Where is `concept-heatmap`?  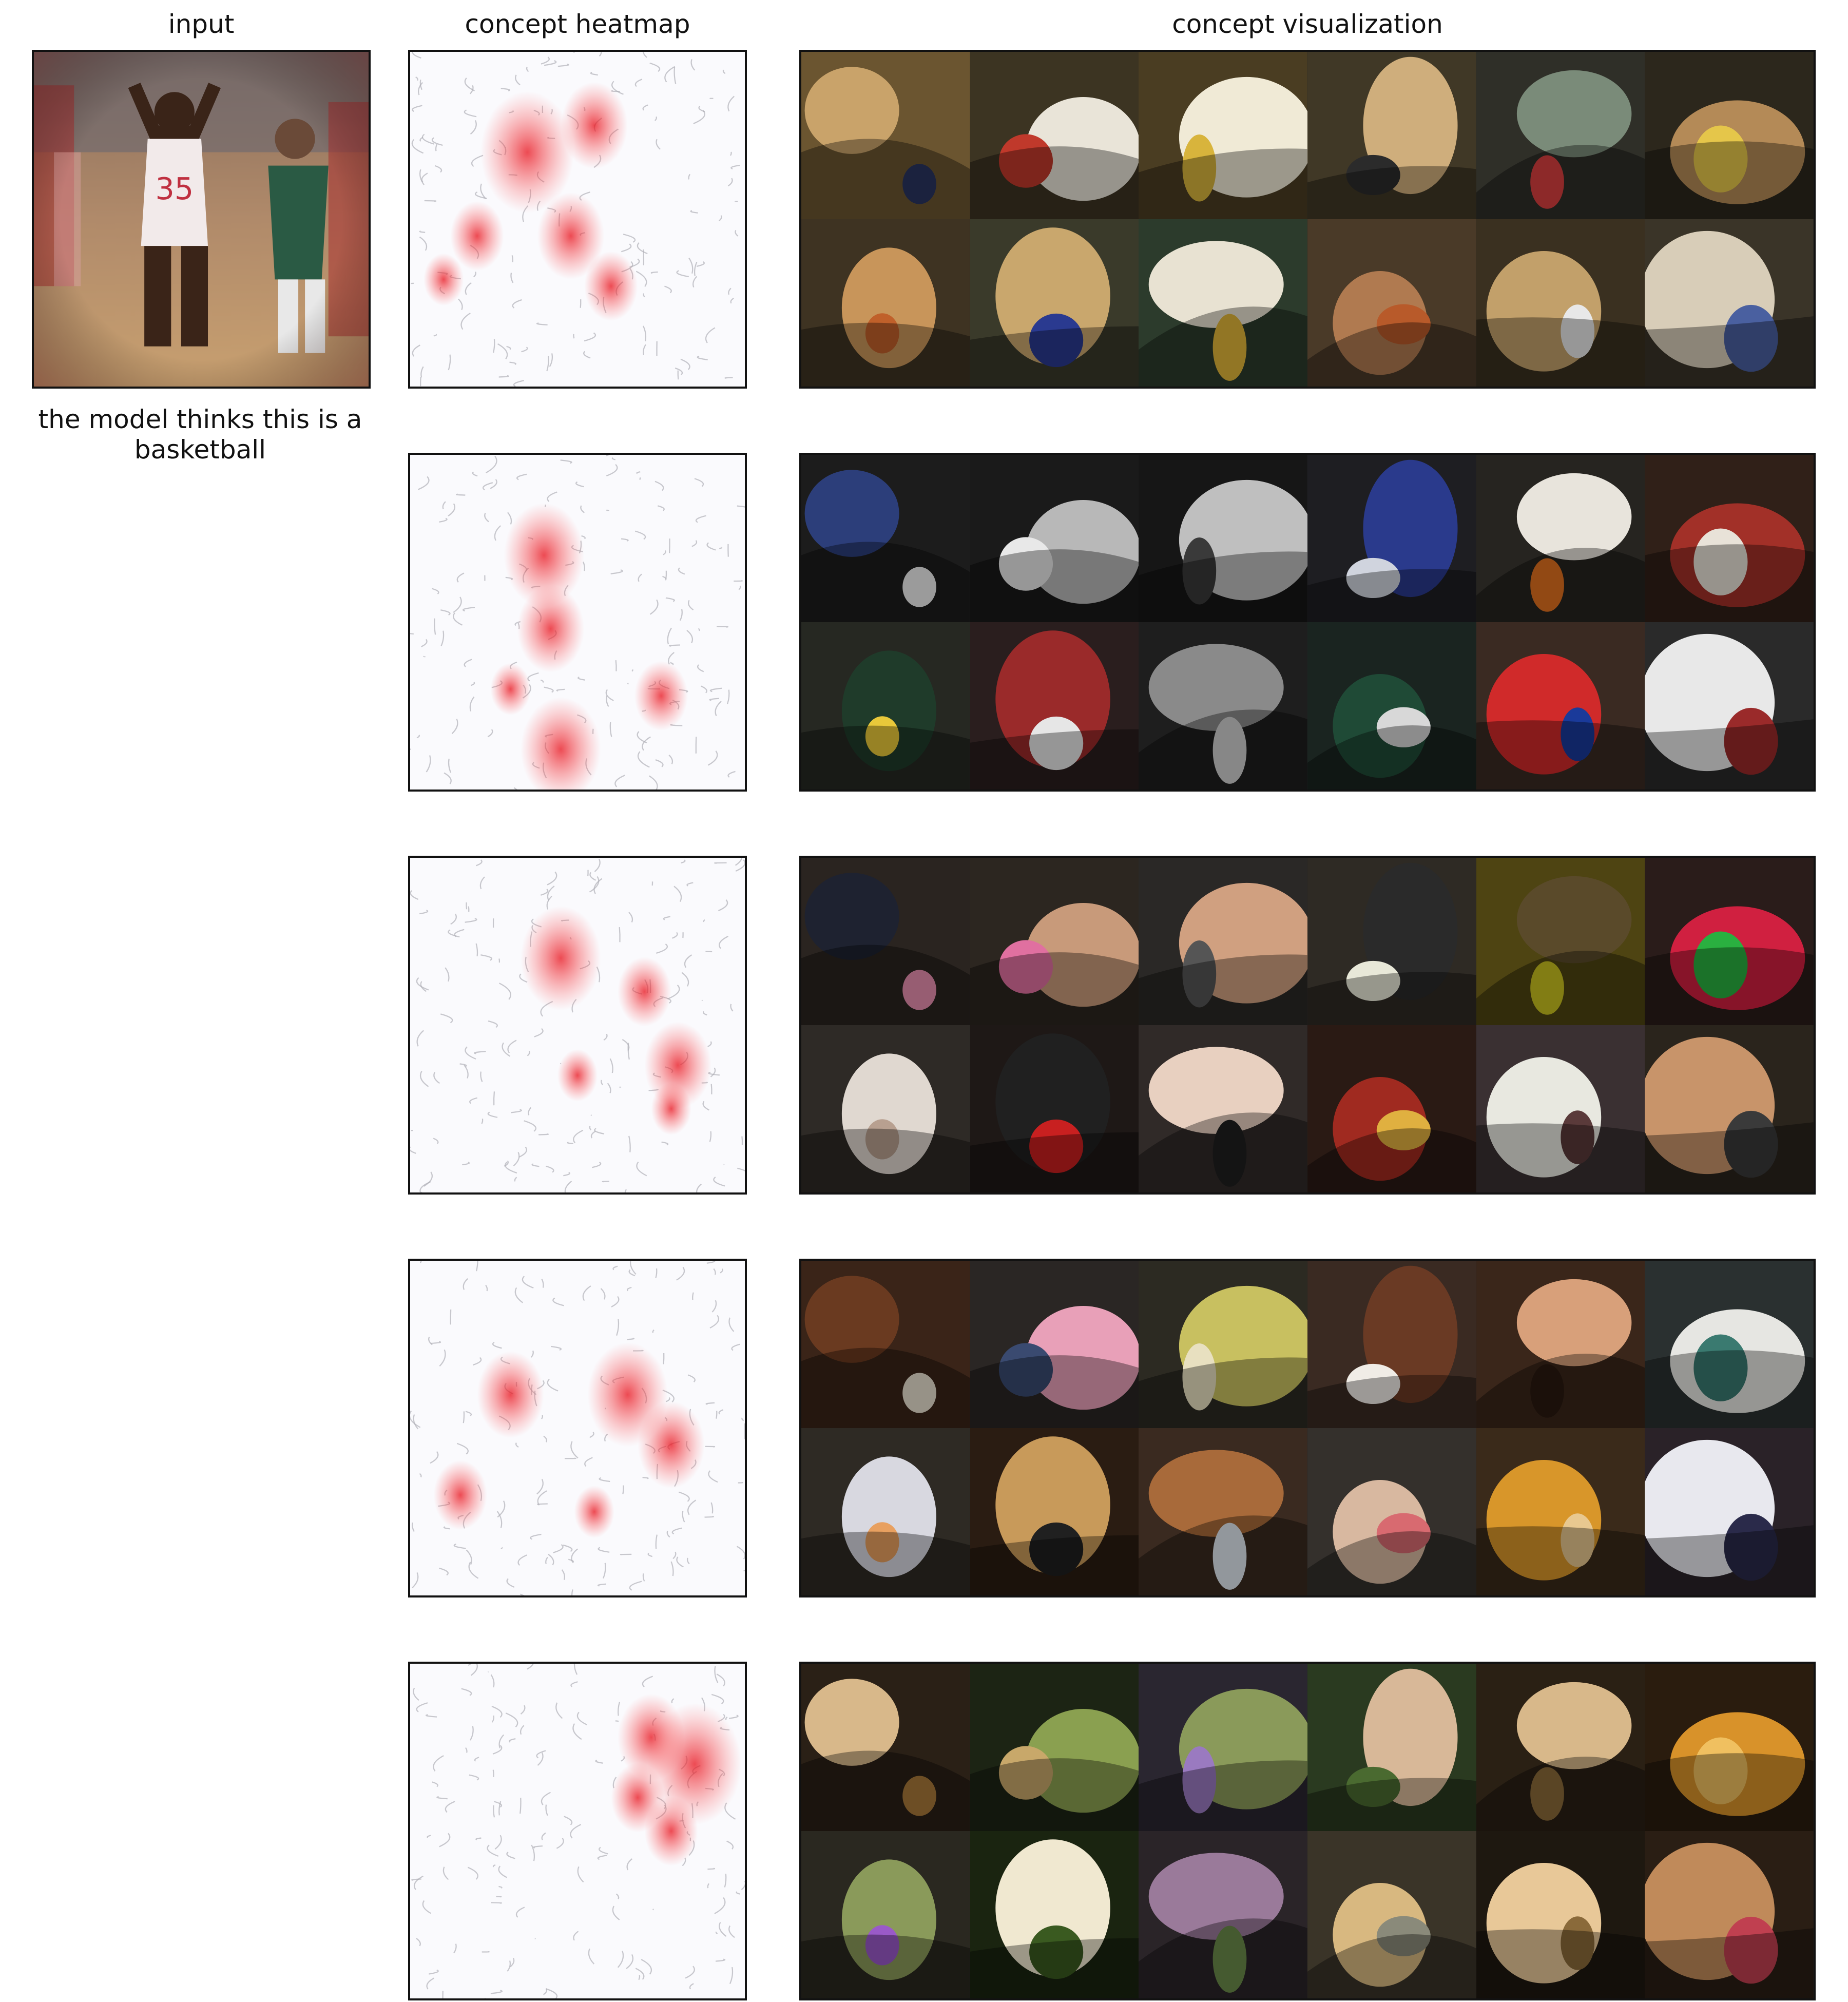 concept-heatmap is located at coordinates (577, 622).